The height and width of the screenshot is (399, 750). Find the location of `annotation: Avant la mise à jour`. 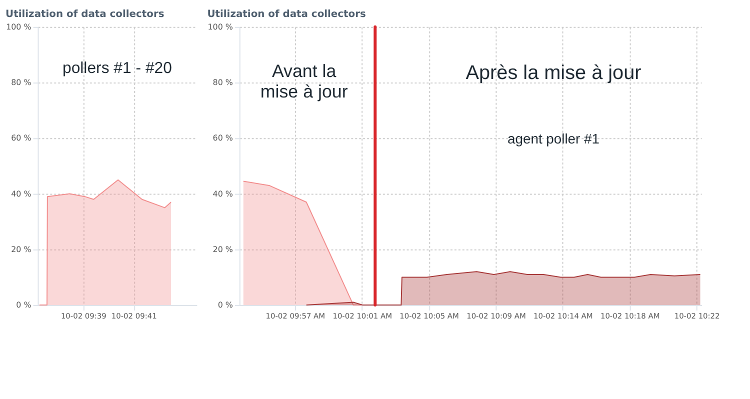

annotation: Avant la mise à jour is located at coordinates (304, 81).